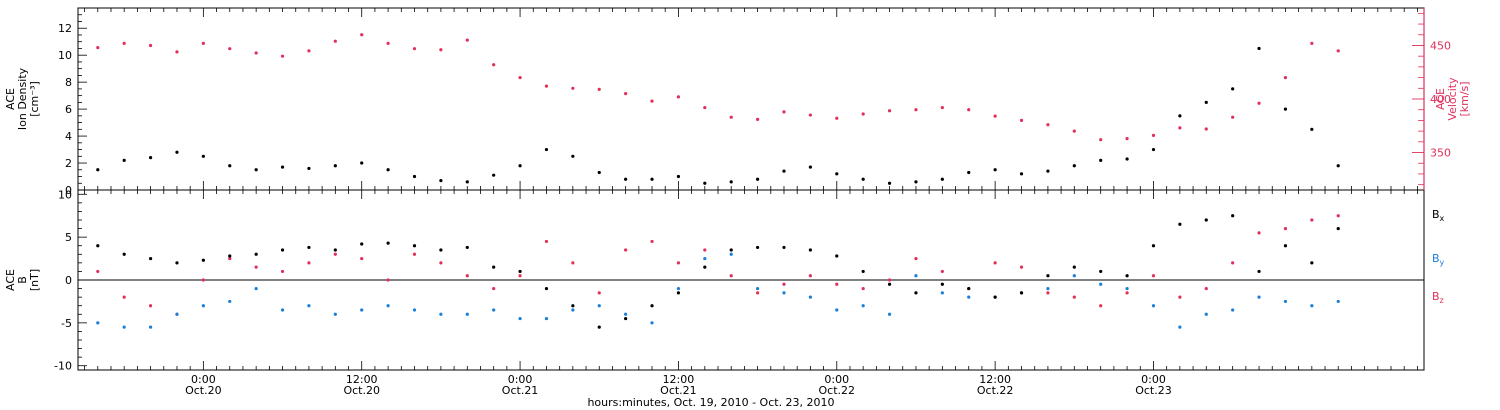 This screenshot has width=1500, height=410. I want to click on x-tick-label-date: Oct.20, so click(203, 390).